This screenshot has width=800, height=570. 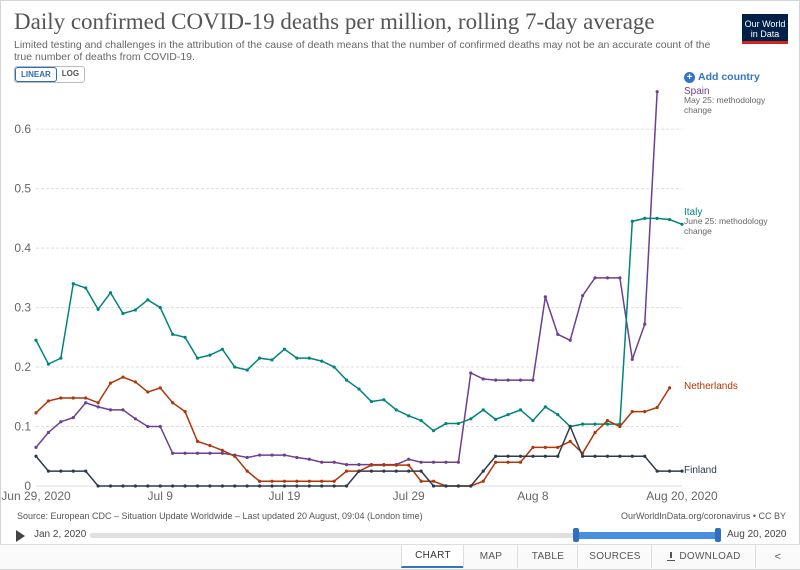 What do you see at coordinates (405, 535) in the screenshot?
I see `timeline-track` at bounding box center [405, 535].